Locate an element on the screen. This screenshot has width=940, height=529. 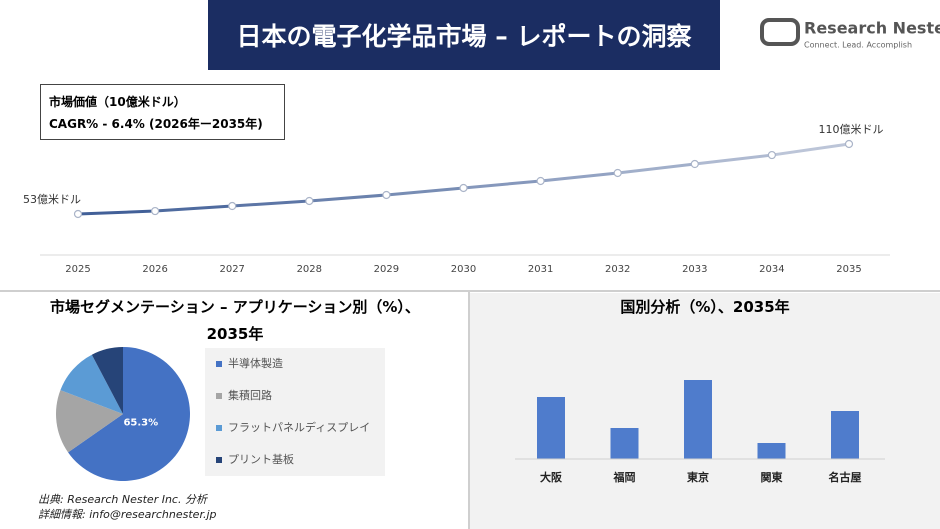
legend-label: 集積回路 is located at coordinates (250, 395).